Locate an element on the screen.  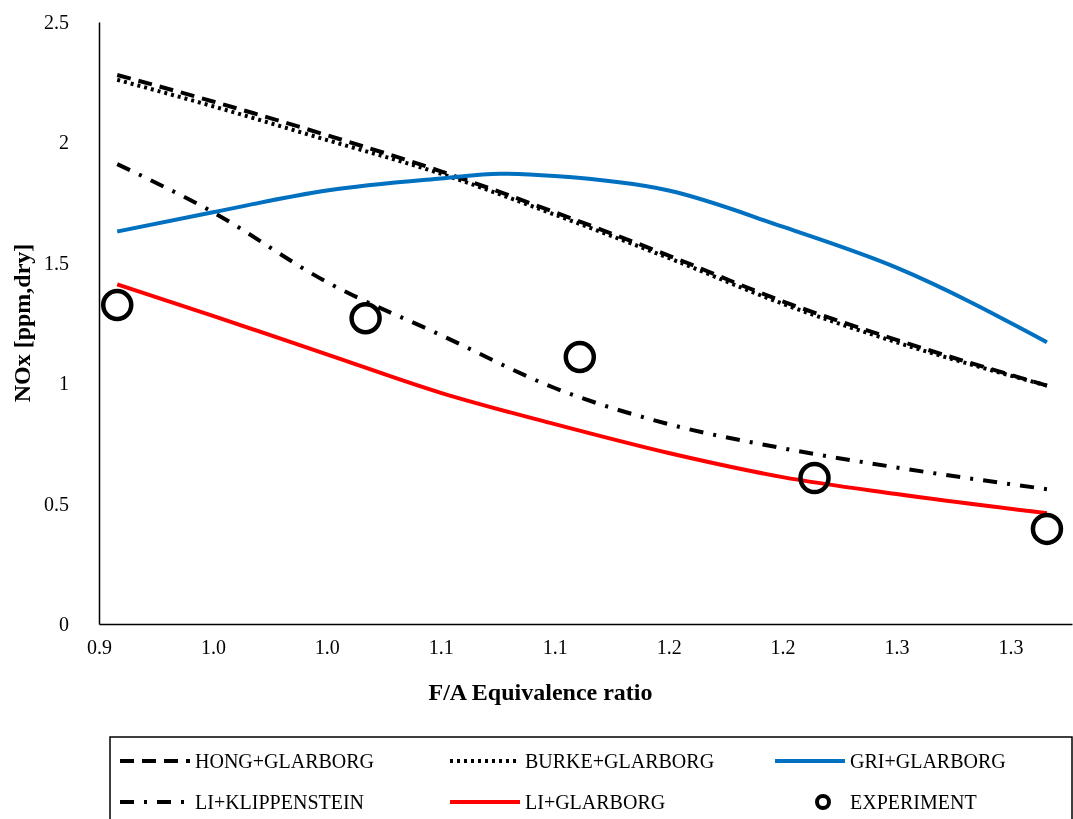
y-tick-label: 0 is located at coordinates (64, 623).